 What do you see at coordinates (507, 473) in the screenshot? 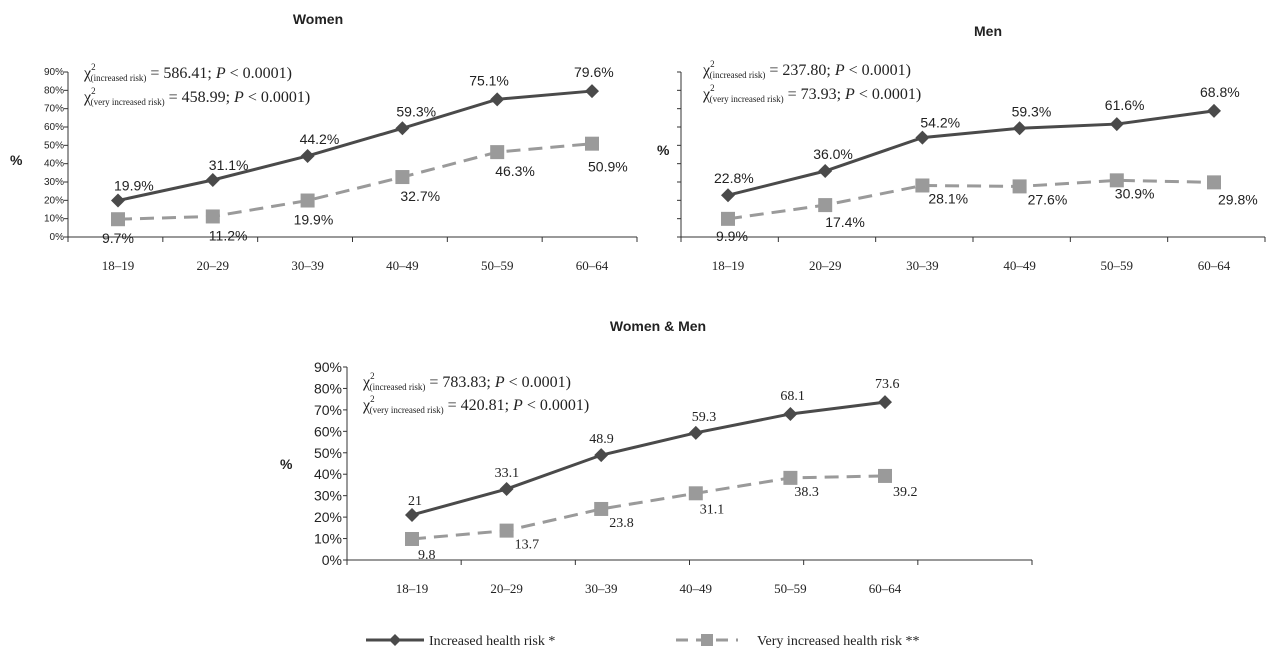
I see `data-label: 33.1` at bounding box center [507, 473].